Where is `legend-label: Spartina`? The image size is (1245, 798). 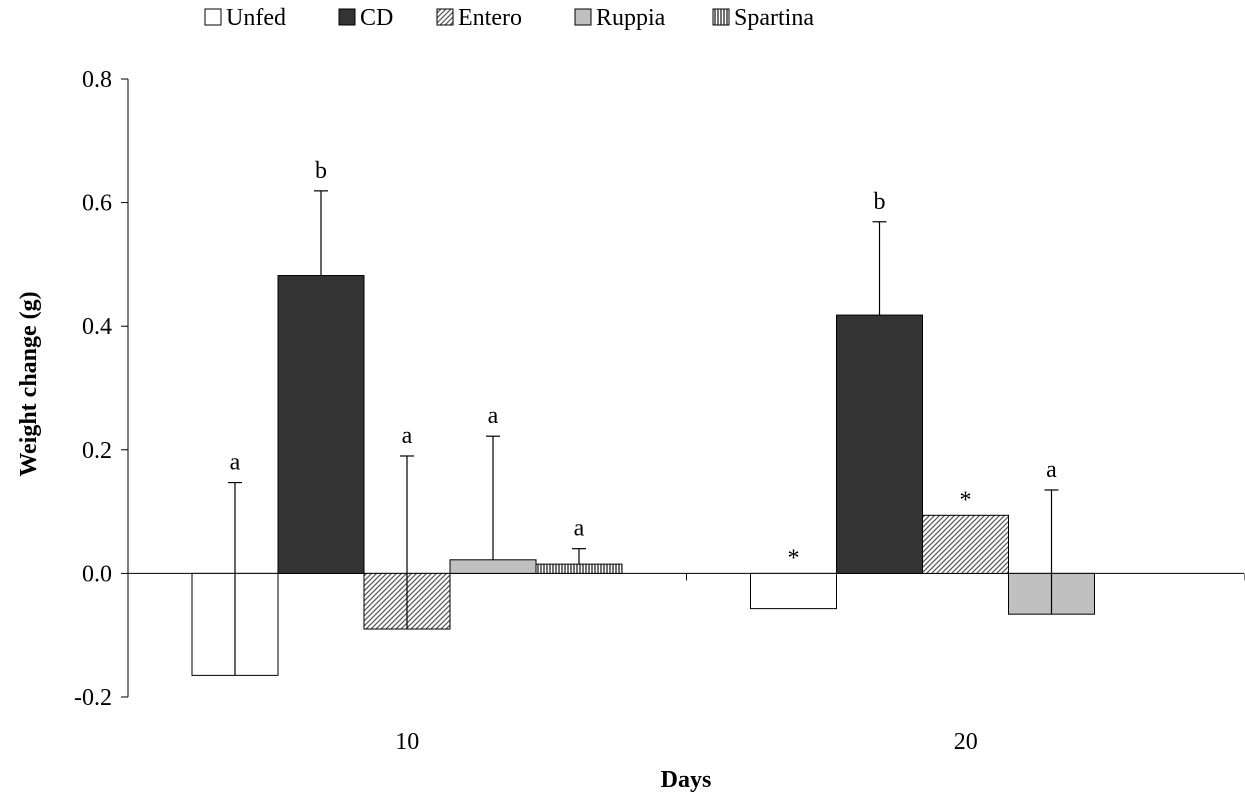 legend-label: Spartina is located at coordinates (774, 18).